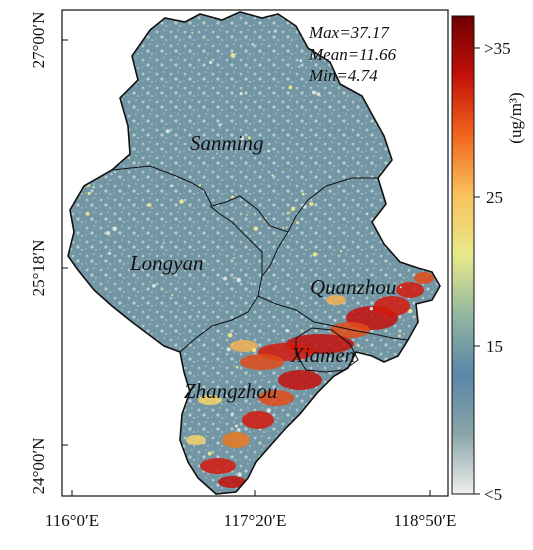 This screenshot has width=533, height=550. Describe the element at coordinates (275, 254) in the screenshot. I see `boundary-quanzhou-west` at that location.